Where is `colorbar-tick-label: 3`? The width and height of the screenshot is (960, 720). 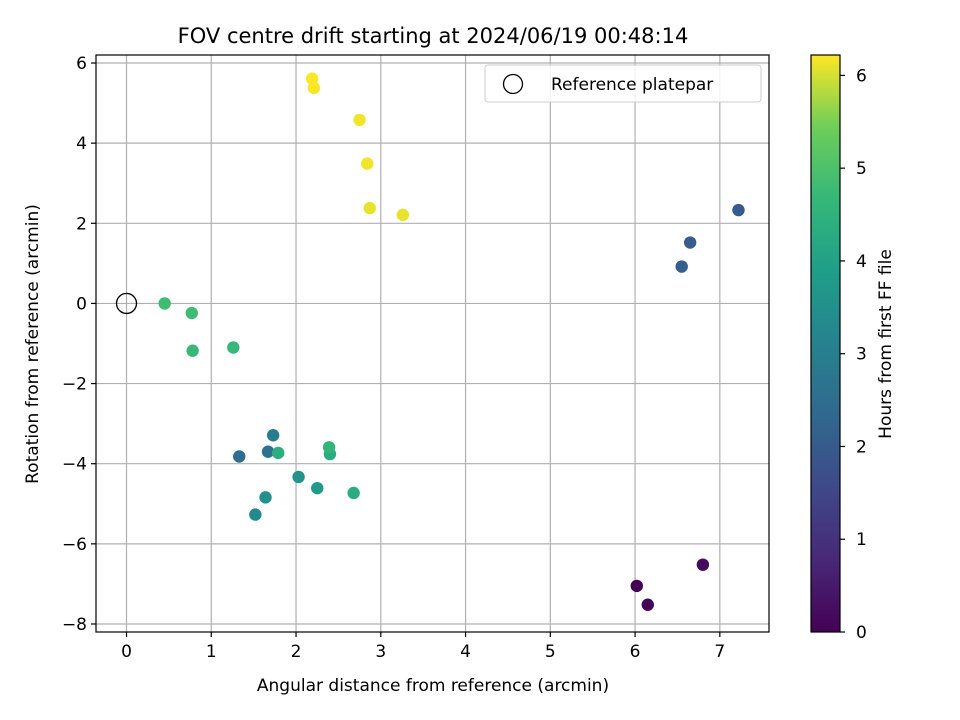
colorbar-tick-label: 3 is located at coordinates (861, 355).